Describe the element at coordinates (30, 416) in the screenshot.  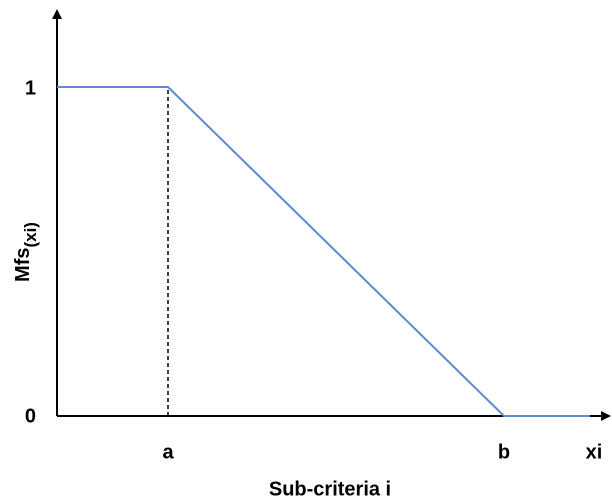
I see `y-tick-label-0: 0` at that location.